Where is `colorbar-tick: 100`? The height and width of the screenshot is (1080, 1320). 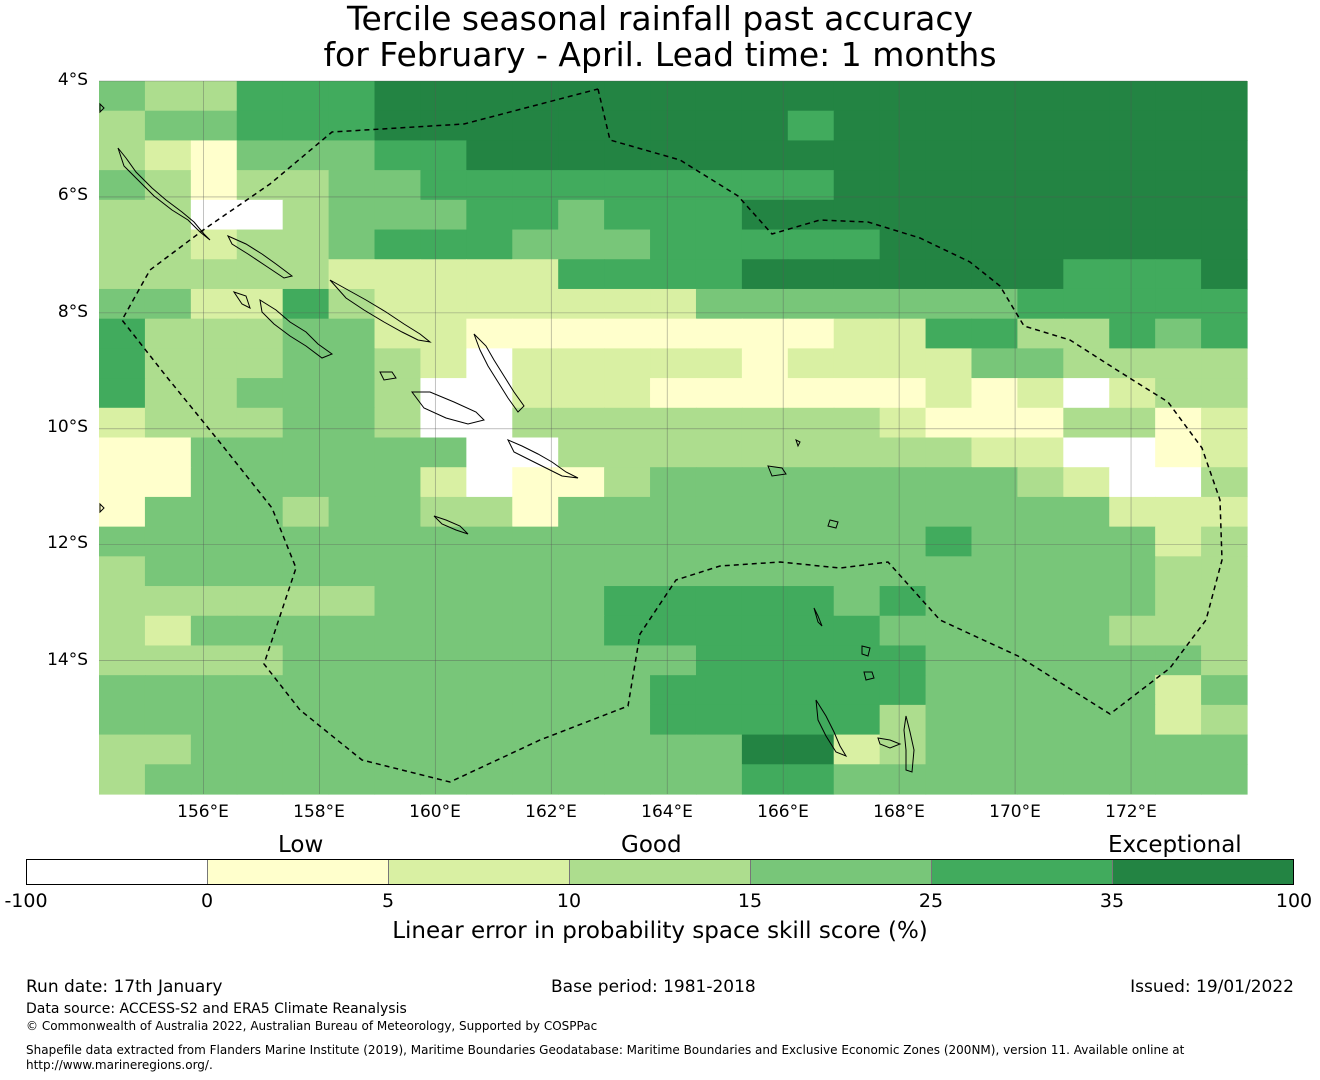 colorbar-tick: 100 is located at coordinates (1294, 901).